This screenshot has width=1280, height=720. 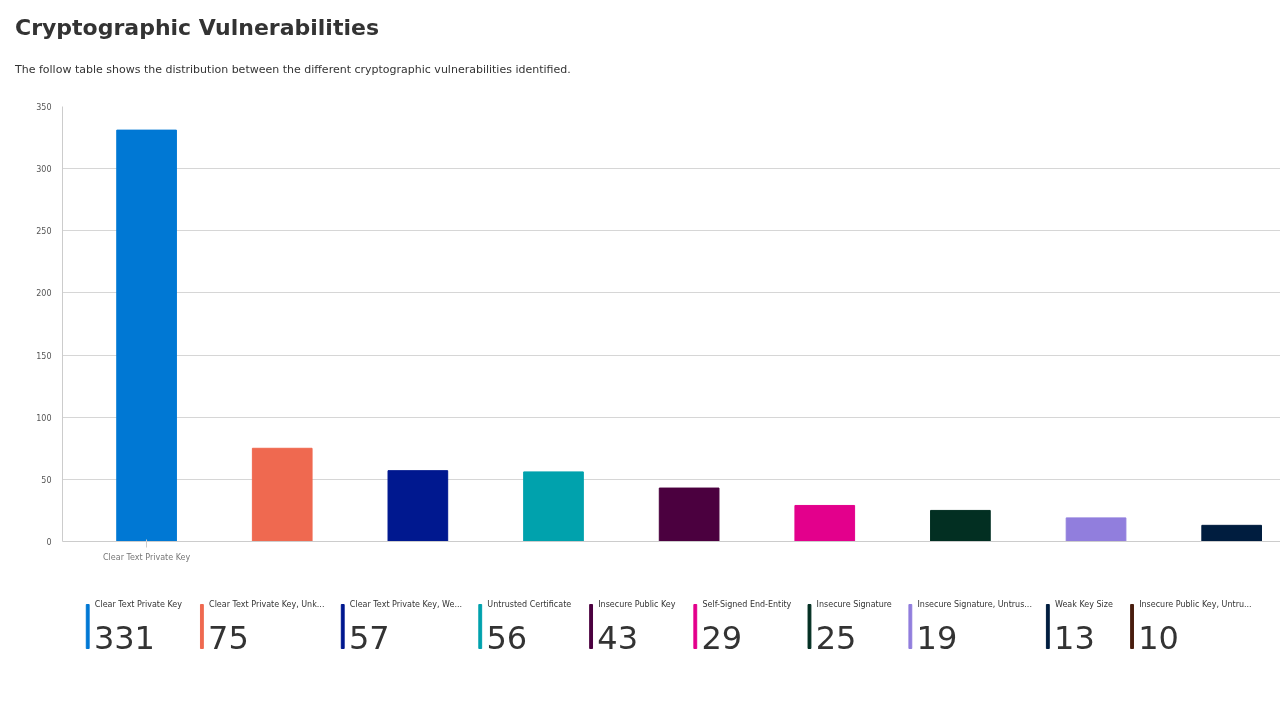 What do you see at coordinates (617, 637) in the screenshot?
I see `data-label: 43` at bounding box center [617, 637].